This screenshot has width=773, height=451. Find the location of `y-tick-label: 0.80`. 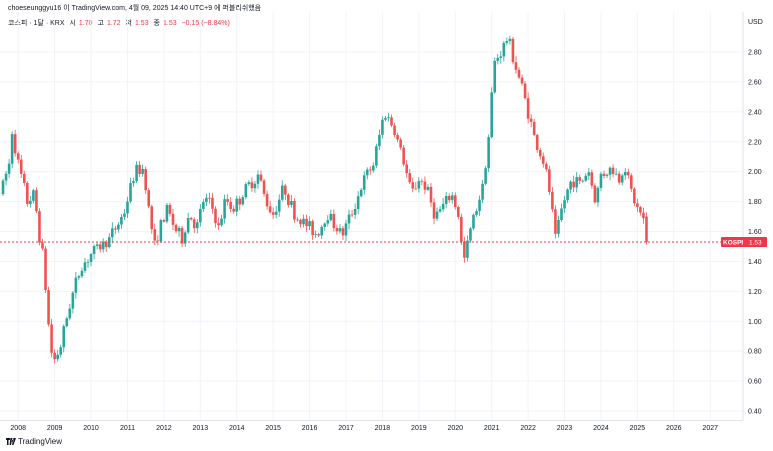

y-tick-label: 0.80 is located at coordinates (755, 352).